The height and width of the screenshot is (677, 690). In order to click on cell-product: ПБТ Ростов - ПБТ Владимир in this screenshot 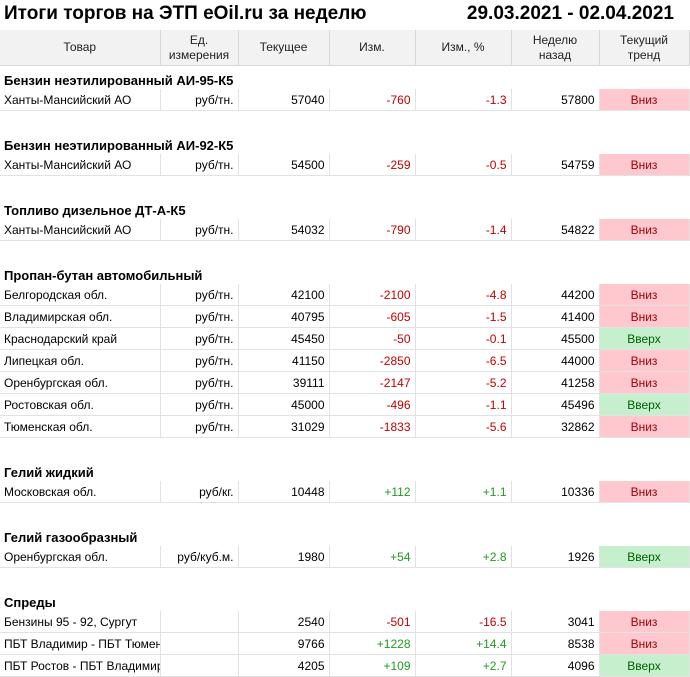, I will do `click(80, 665)`.